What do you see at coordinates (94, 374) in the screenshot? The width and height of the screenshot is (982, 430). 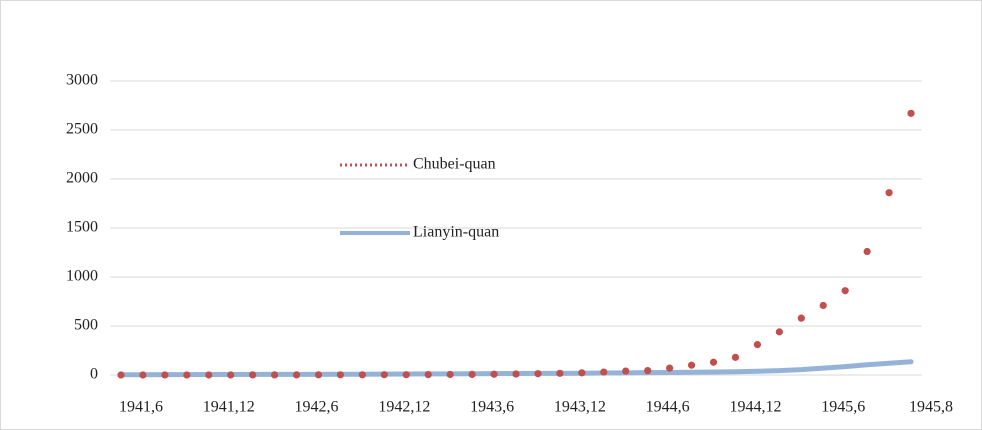 I see `y-tick-label: 0` at bounding box center [94, 374].